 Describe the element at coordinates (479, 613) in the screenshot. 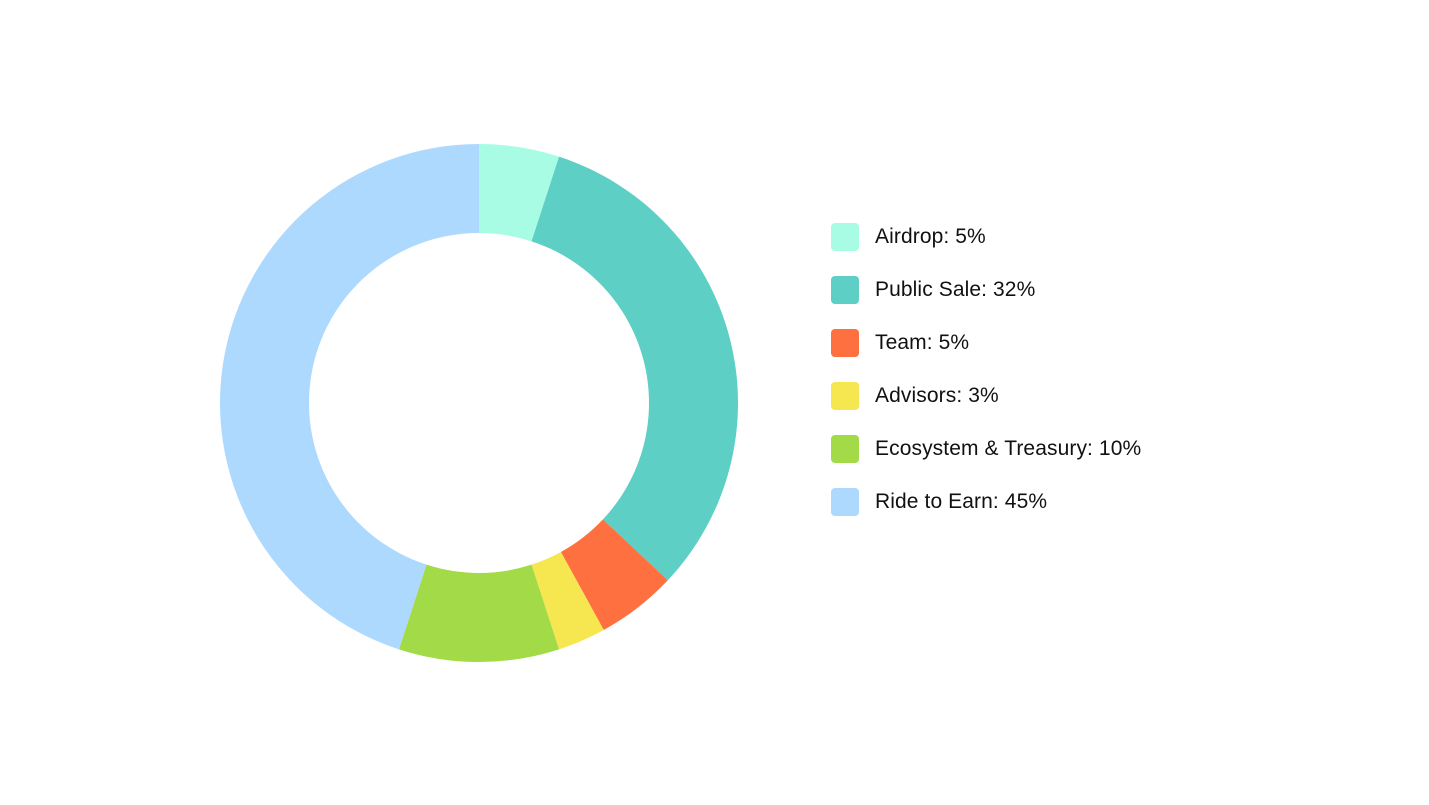

I see `slice-ecosystem-and-treasury` at that location.